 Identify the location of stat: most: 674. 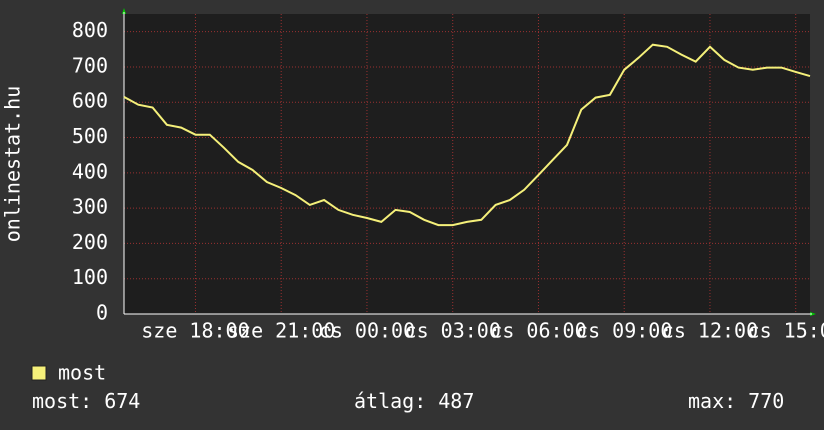
(86, 401).